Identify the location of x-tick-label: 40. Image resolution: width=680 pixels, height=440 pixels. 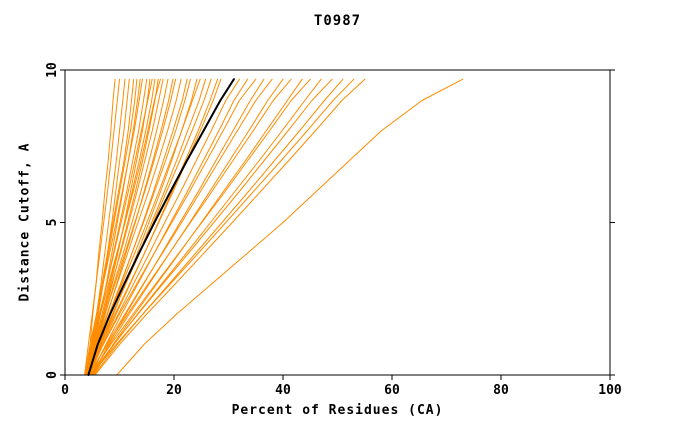
(283, 390).